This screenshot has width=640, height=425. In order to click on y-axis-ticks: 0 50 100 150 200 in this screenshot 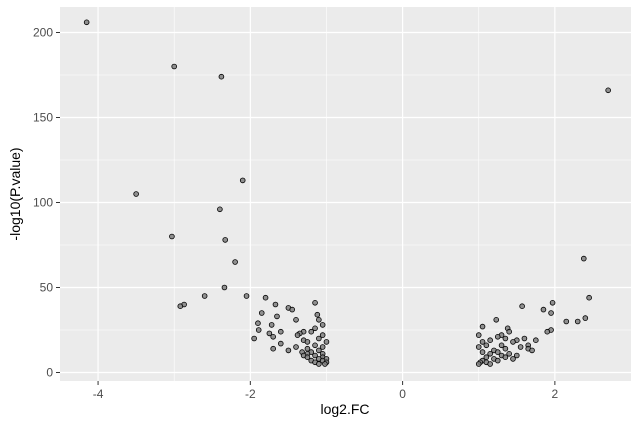, I will do `click(46, 203)`.